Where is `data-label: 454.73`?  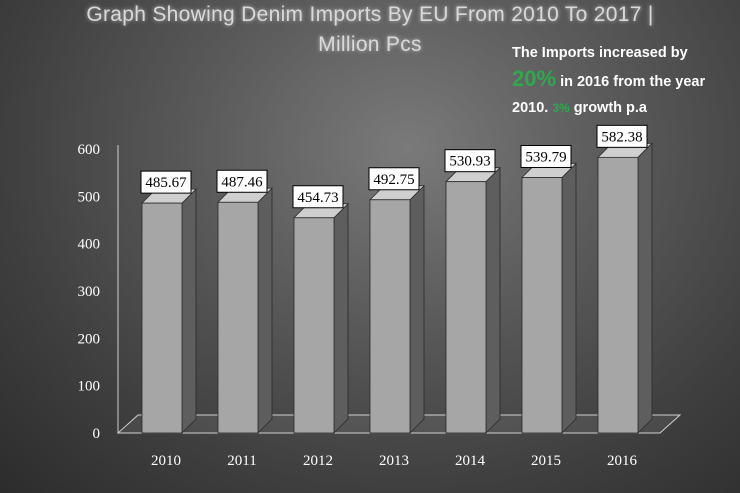 data-label: 454.73 is located at coordinates (317, 198).